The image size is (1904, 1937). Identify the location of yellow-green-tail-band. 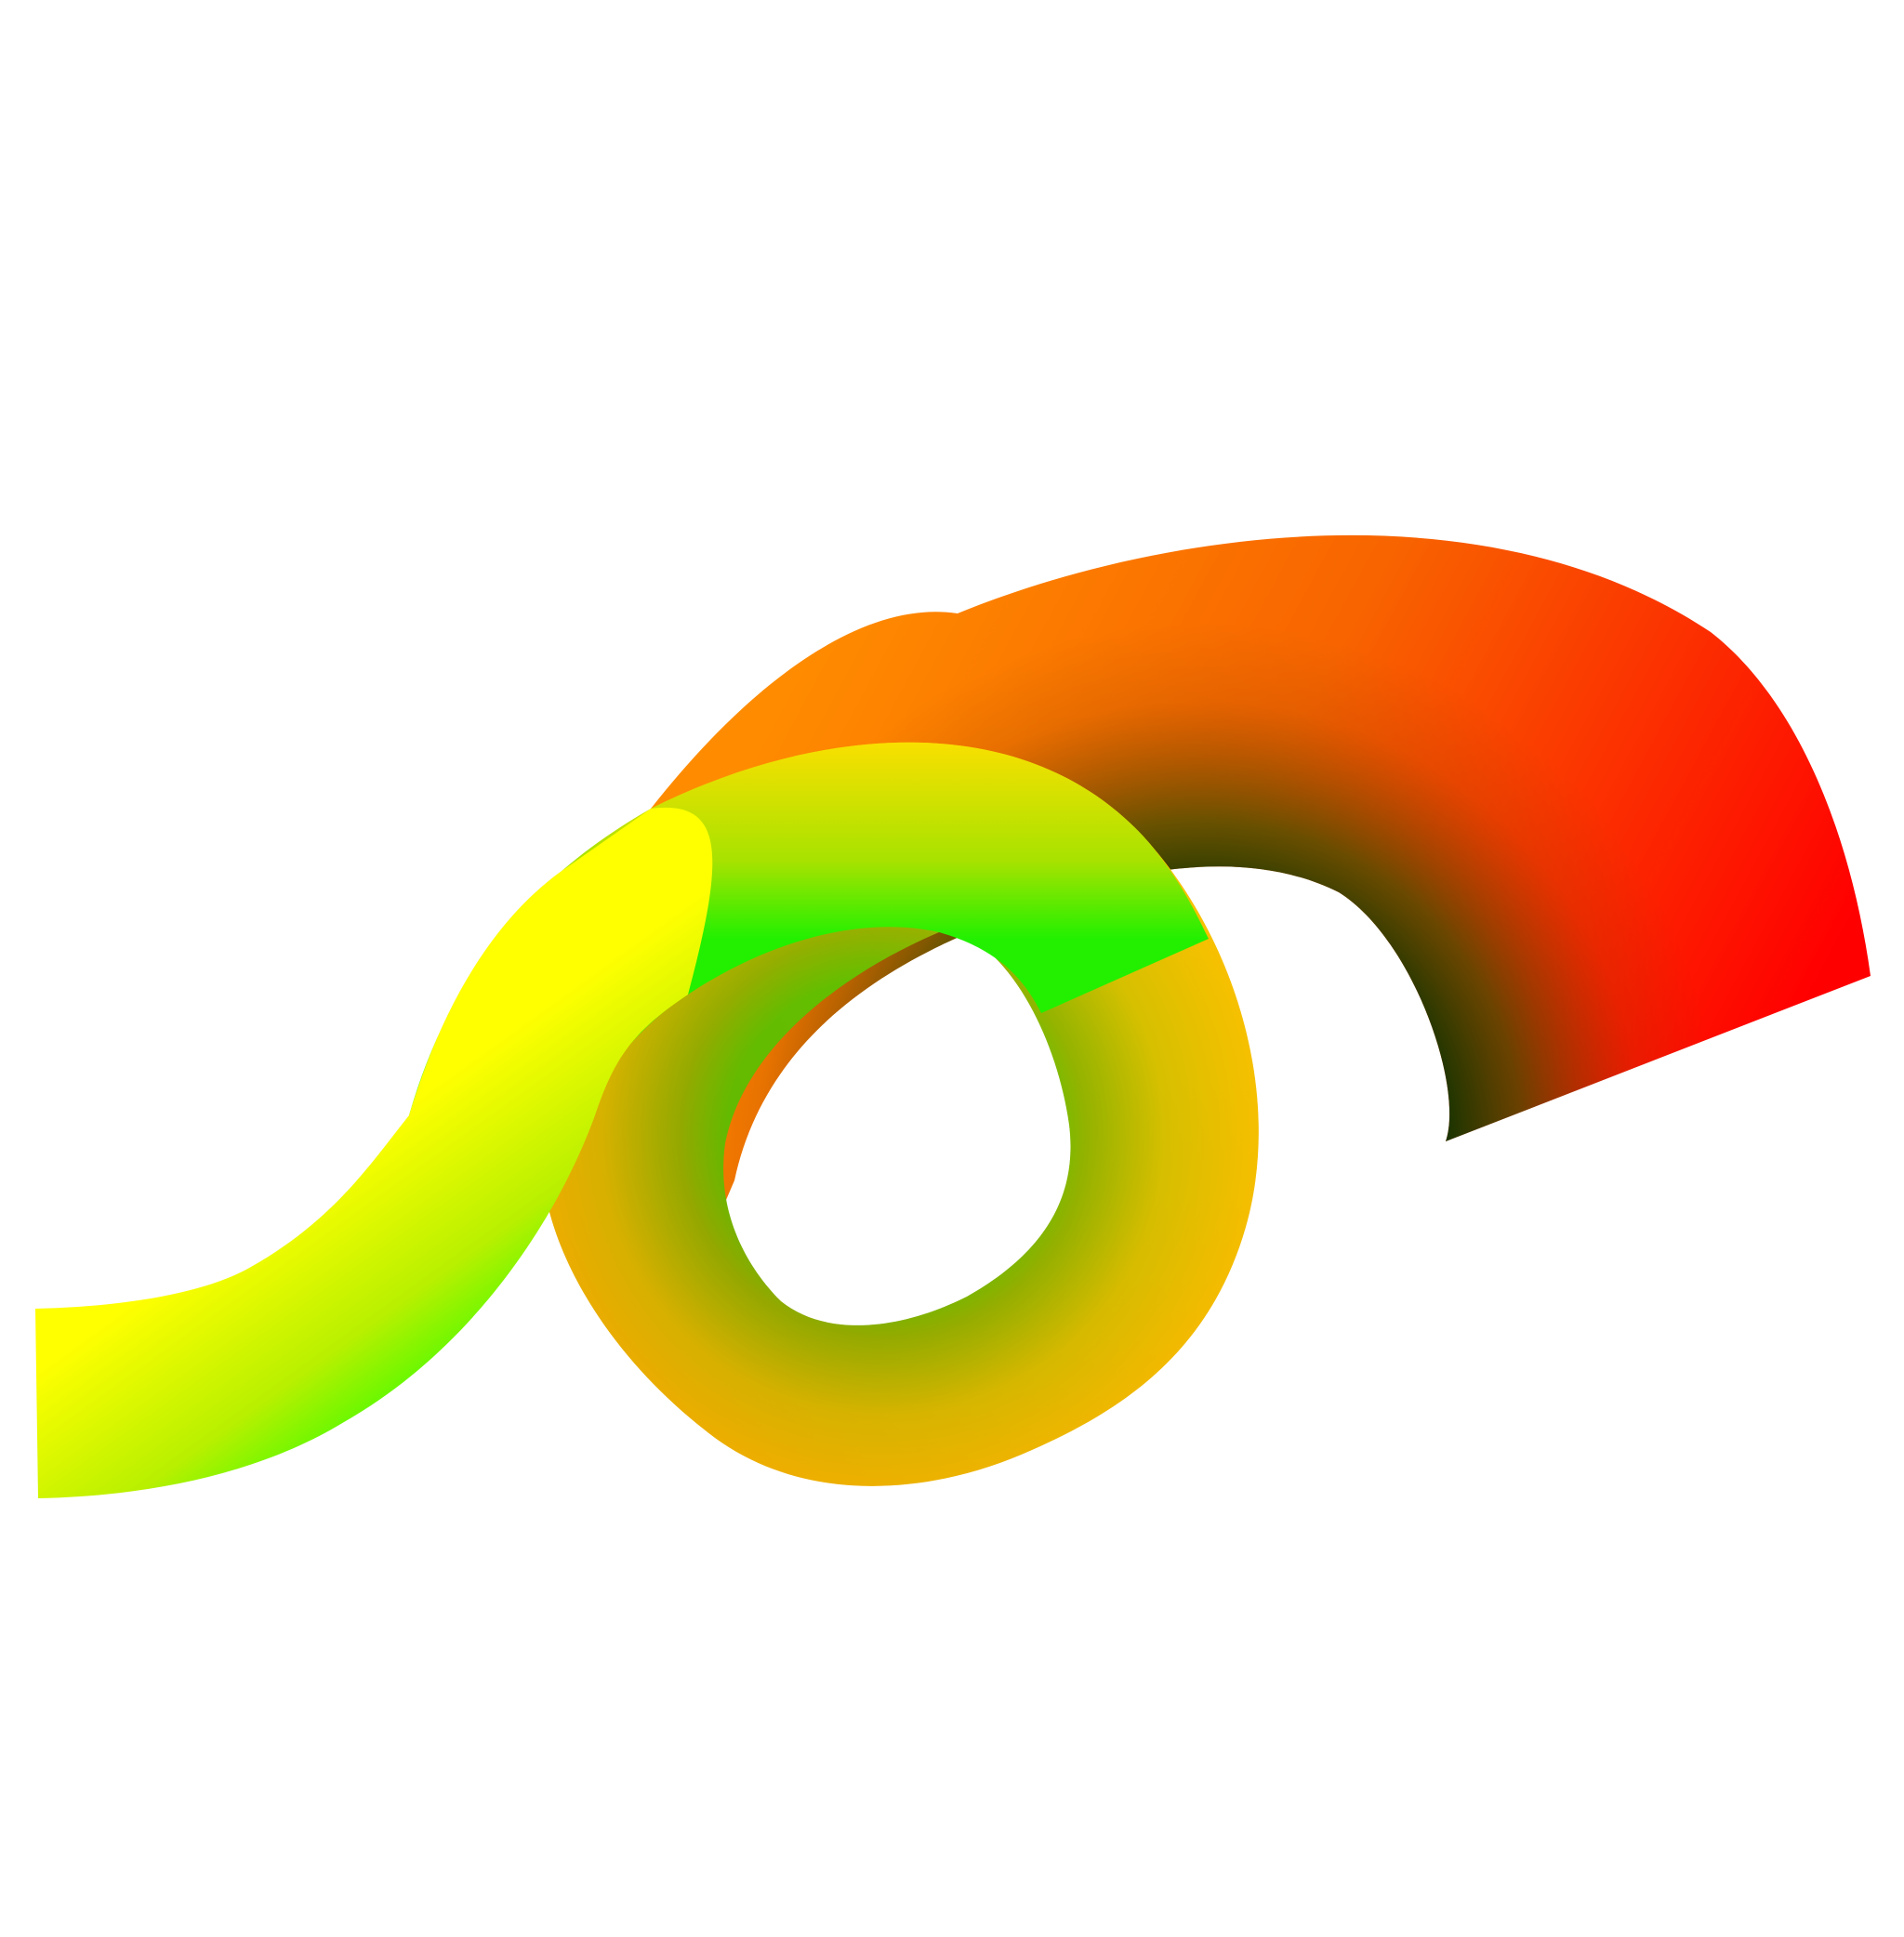
(374, 1152).